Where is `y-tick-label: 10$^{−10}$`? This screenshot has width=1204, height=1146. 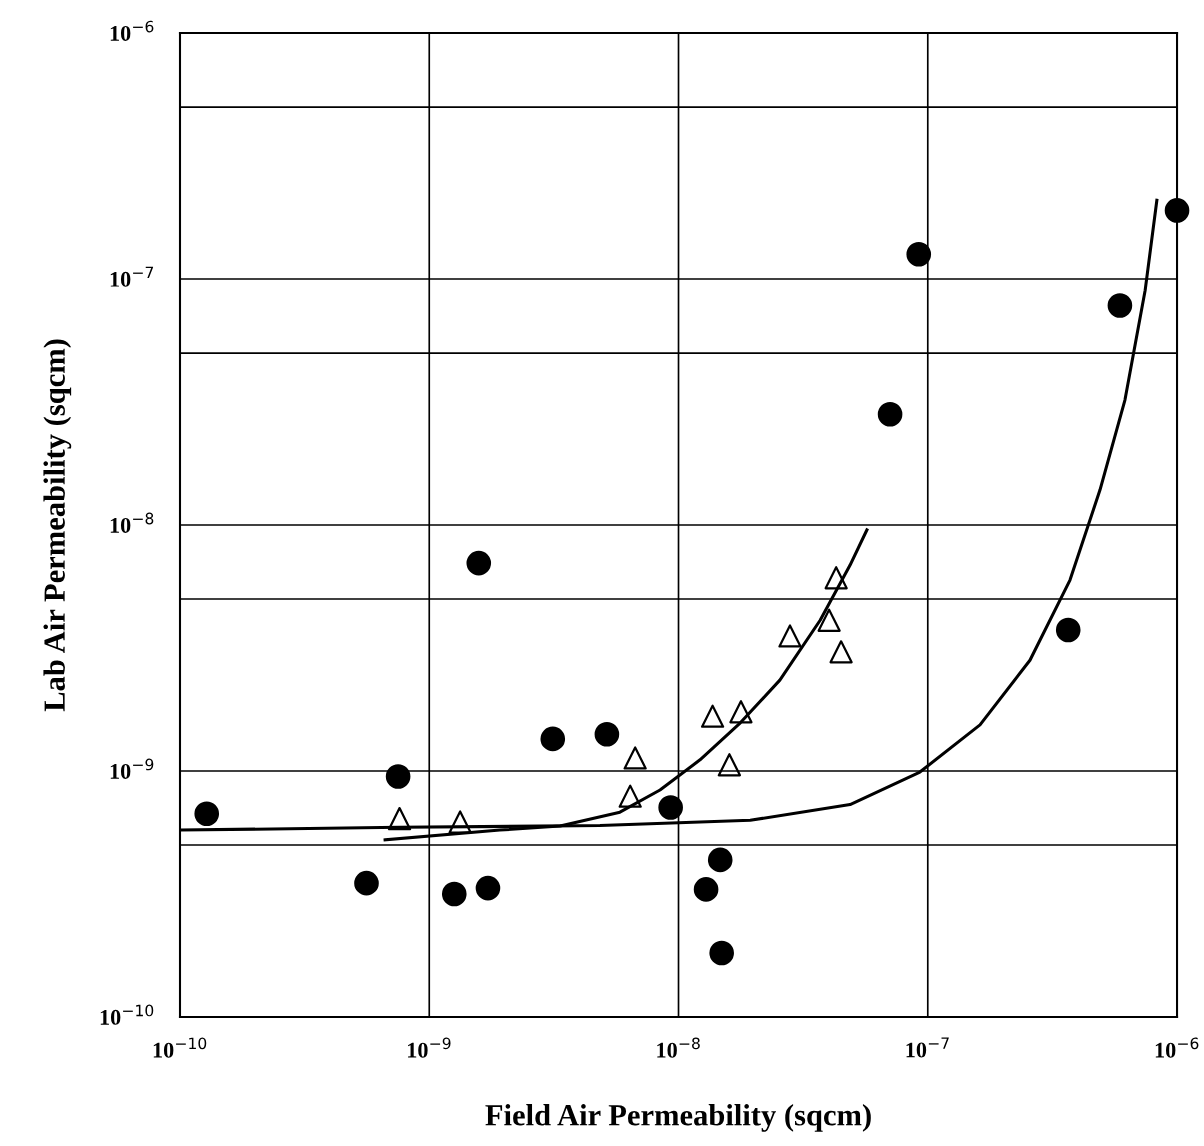
y-tick-label: 10$^{−10}$ is located at coordinates (127, 1014).